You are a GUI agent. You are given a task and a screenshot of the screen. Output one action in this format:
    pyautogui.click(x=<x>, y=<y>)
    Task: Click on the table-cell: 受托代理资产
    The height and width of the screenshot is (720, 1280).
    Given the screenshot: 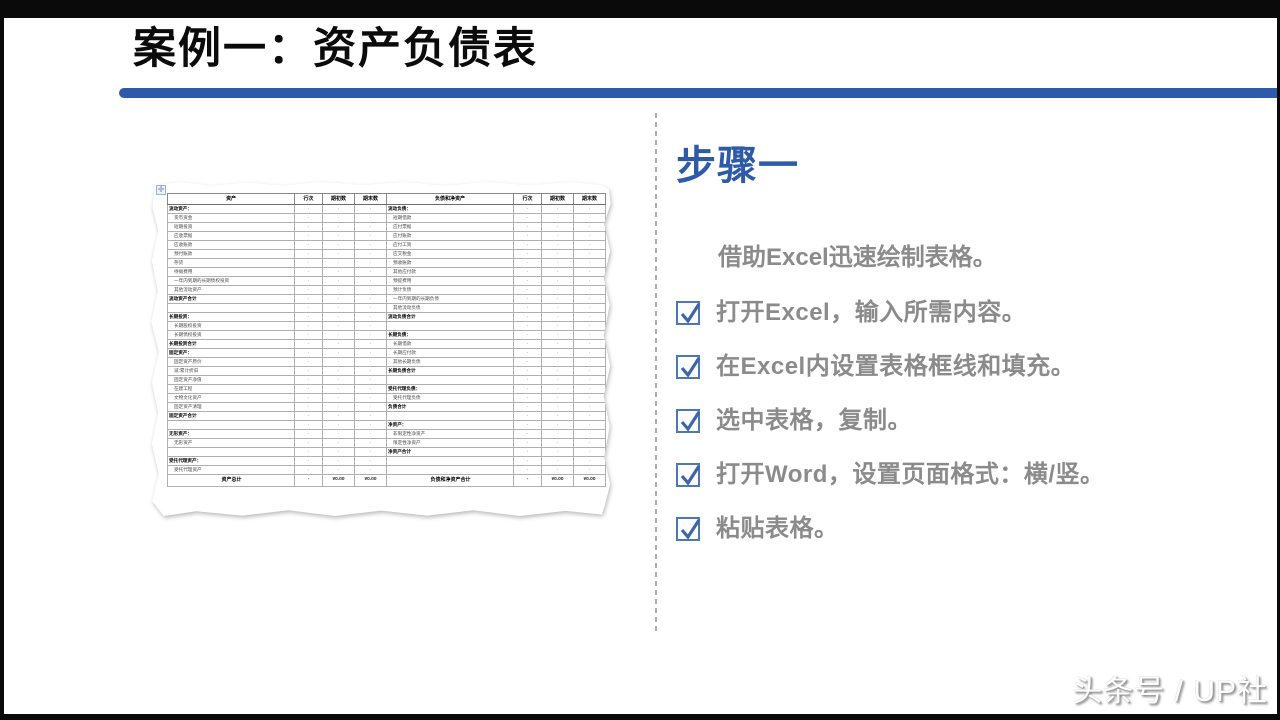 What is the action you would take?
    pyautogui.click(x=231, y=470)
    